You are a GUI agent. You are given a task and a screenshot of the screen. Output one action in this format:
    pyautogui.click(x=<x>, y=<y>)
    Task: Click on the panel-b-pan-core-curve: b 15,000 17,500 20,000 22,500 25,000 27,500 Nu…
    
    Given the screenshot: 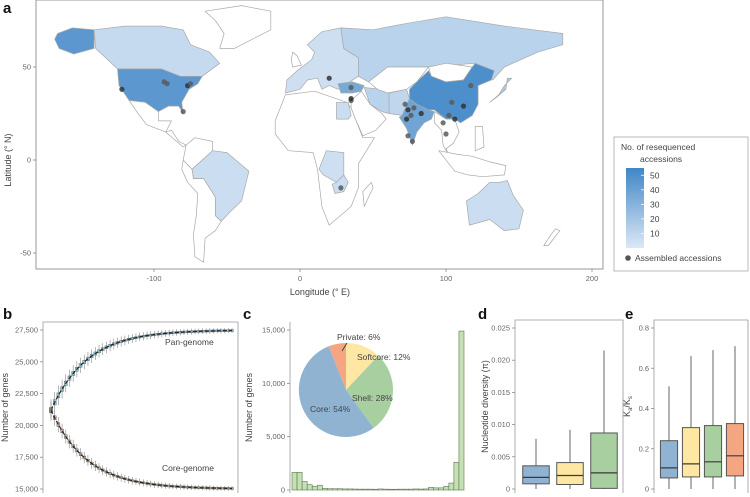 What is the action you would take?
    pyautogui.click(x=119, y=400)
    